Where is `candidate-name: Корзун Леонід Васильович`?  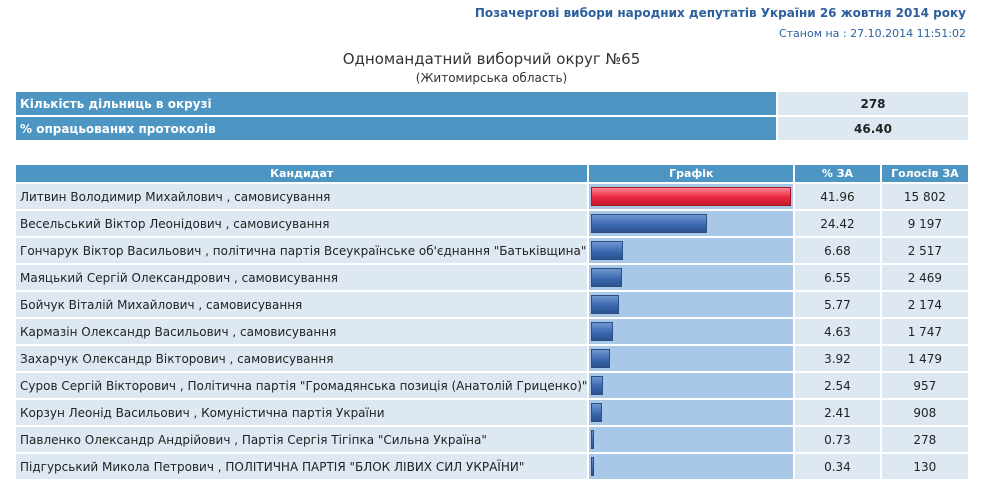 candidate-name: Корзун Леонід Васильович is located at coordinates (105, 412).